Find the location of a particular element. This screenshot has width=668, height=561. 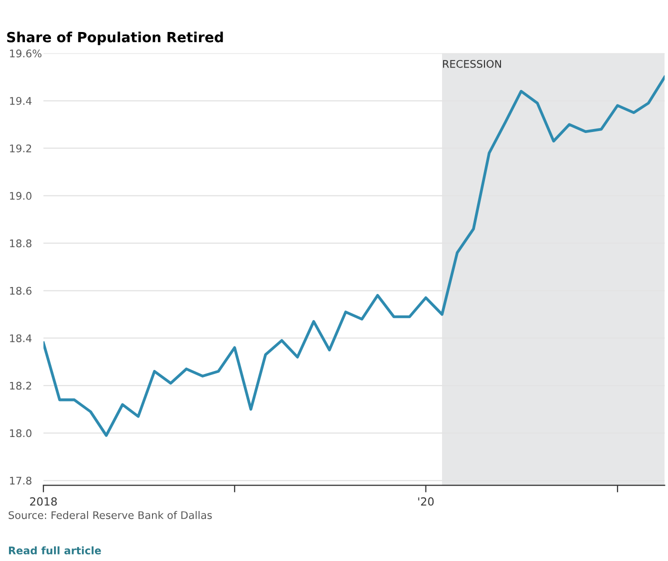

y-tick-label: 19.6% is located at coordinates (26, 54).